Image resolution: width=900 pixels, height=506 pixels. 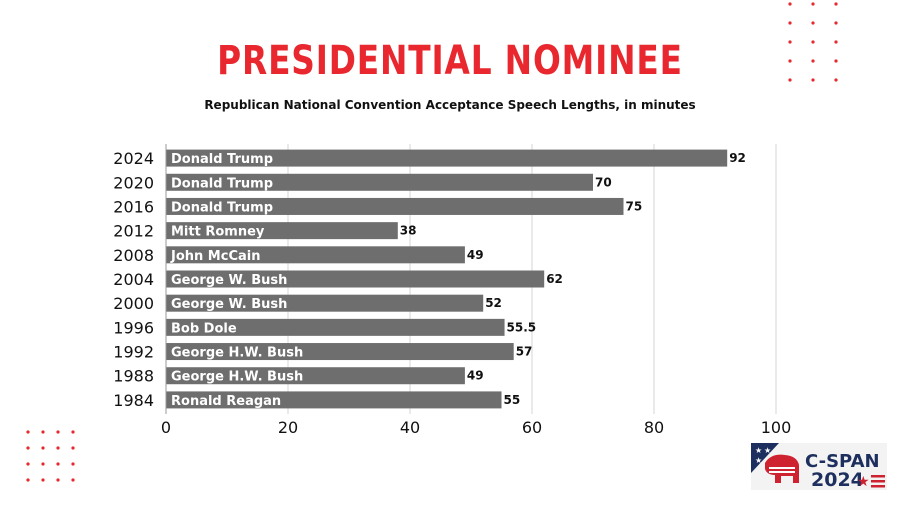 I want to click on y-tick-label: 2024, so click(x=133, y=158).